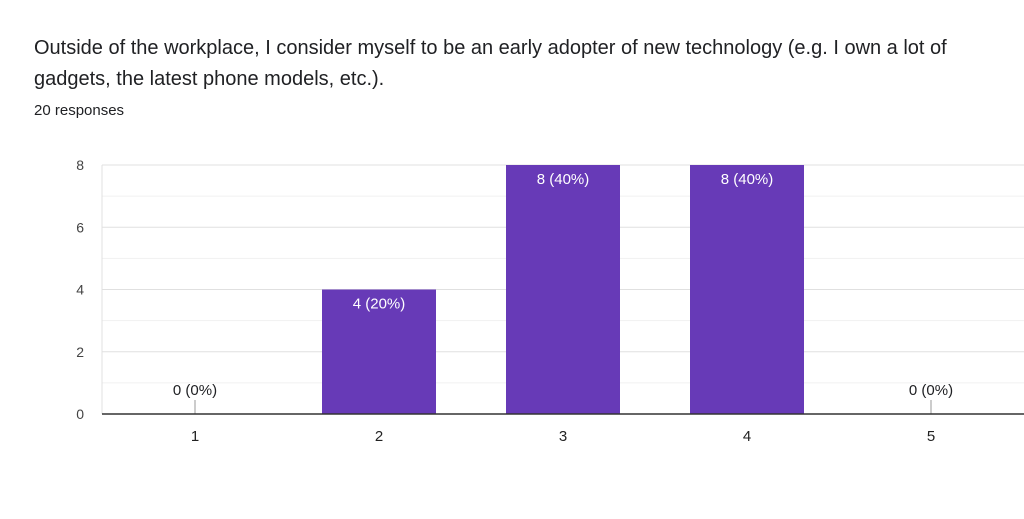 The width and height of the screenshot is (1024, 519). What do you see at coordinates (747, 436) in the screenshot?
I see `x-tick-label: 4` at bounding box center [747, 436].